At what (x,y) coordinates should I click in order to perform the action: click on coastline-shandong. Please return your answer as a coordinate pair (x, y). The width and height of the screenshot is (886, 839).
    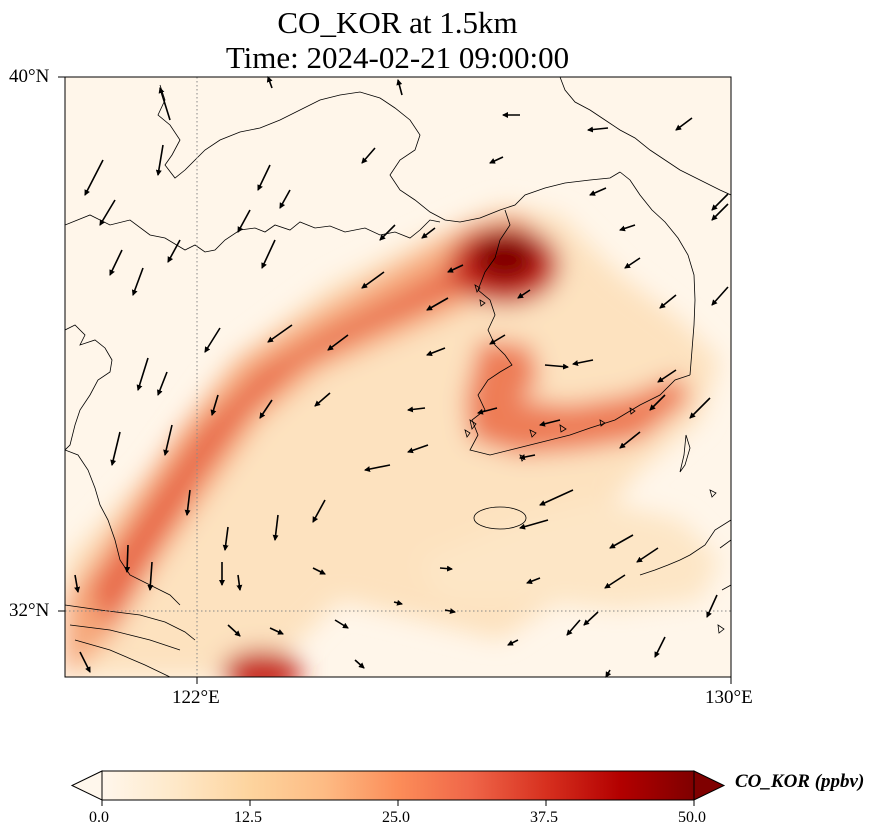
    Looking at the image, I should click on (89, 387).